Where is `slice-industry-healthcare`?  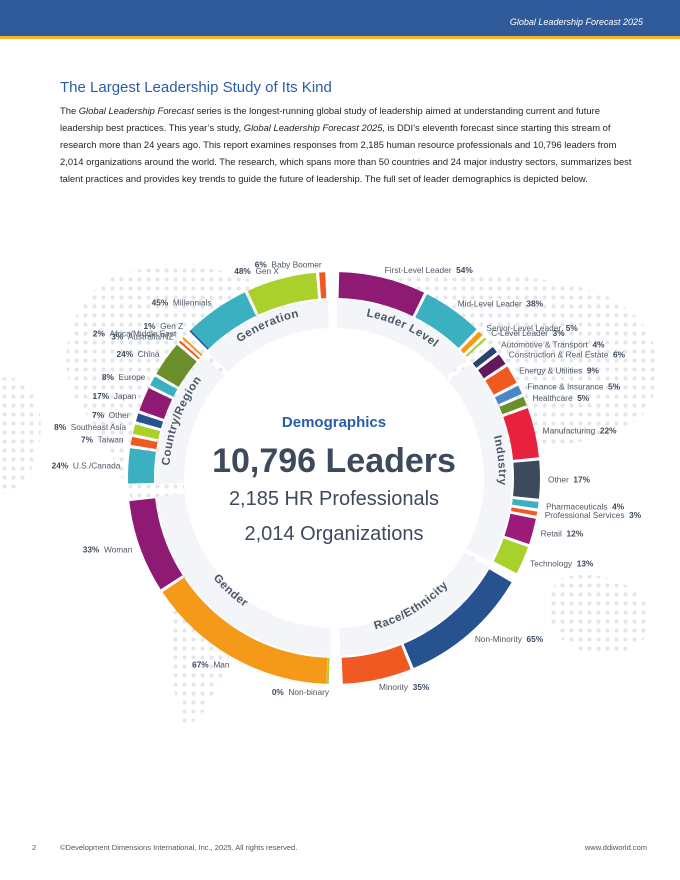 slice-industry-healthcare is located at coordinates (513, 405).